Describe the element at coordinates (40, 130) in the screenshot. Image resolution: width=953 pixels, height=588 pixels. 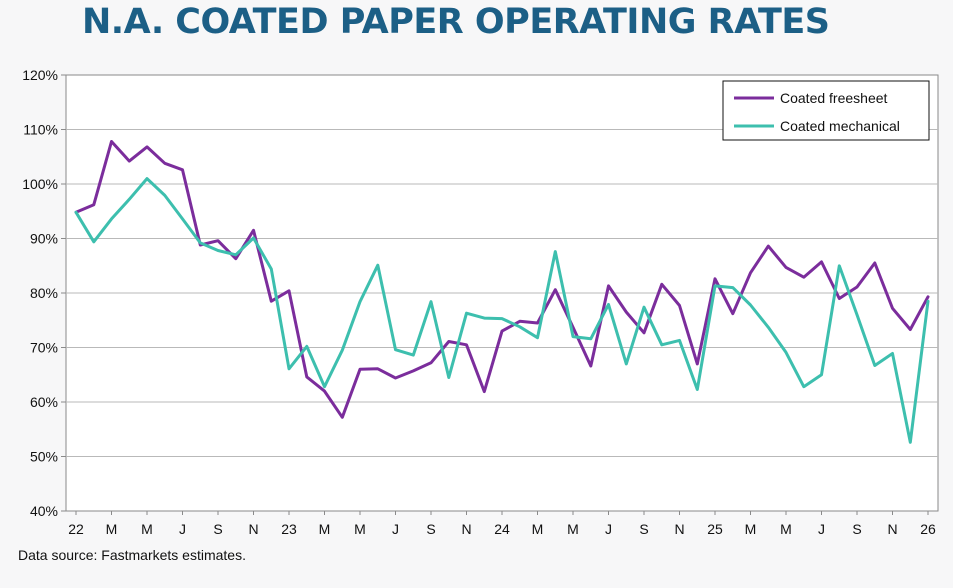
I see `y-tick-label: 110%` at that location.